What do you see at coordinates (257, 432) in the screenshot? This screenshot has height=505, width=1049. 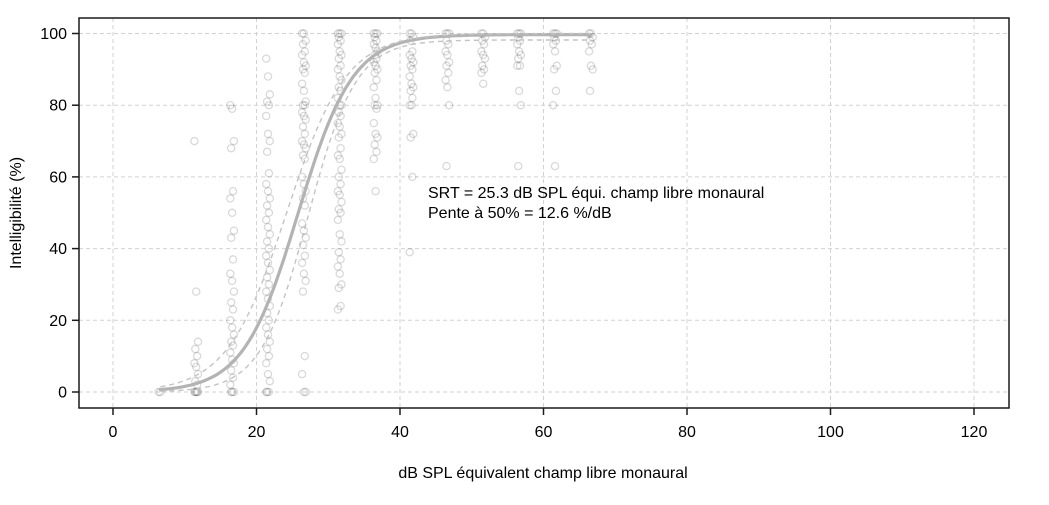 I see `tick-label-x-20: 20` at bounding box center [257, 432].